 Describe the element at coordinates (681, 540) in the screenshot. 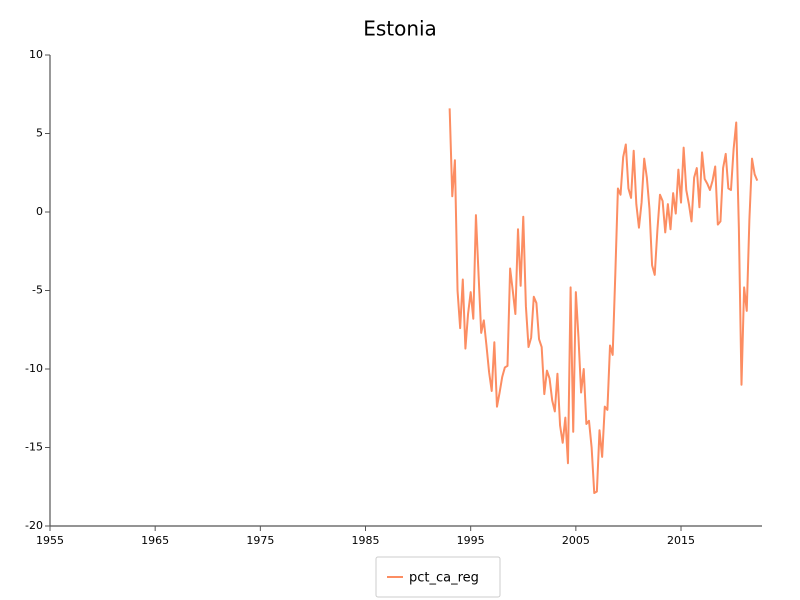

I see `x-tick-label: 2015` at that location.